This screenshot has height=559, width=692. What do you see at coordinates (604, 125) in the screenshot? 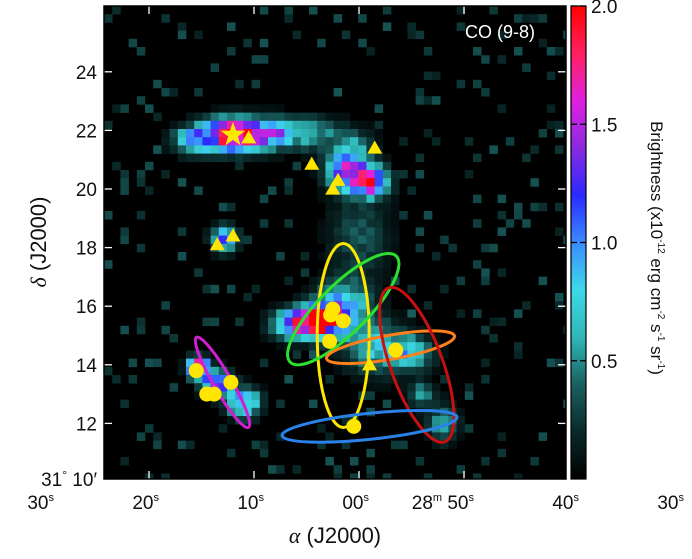
I see `colorbar-tick-label-2: 1.5` at bounding box center [604, 125].